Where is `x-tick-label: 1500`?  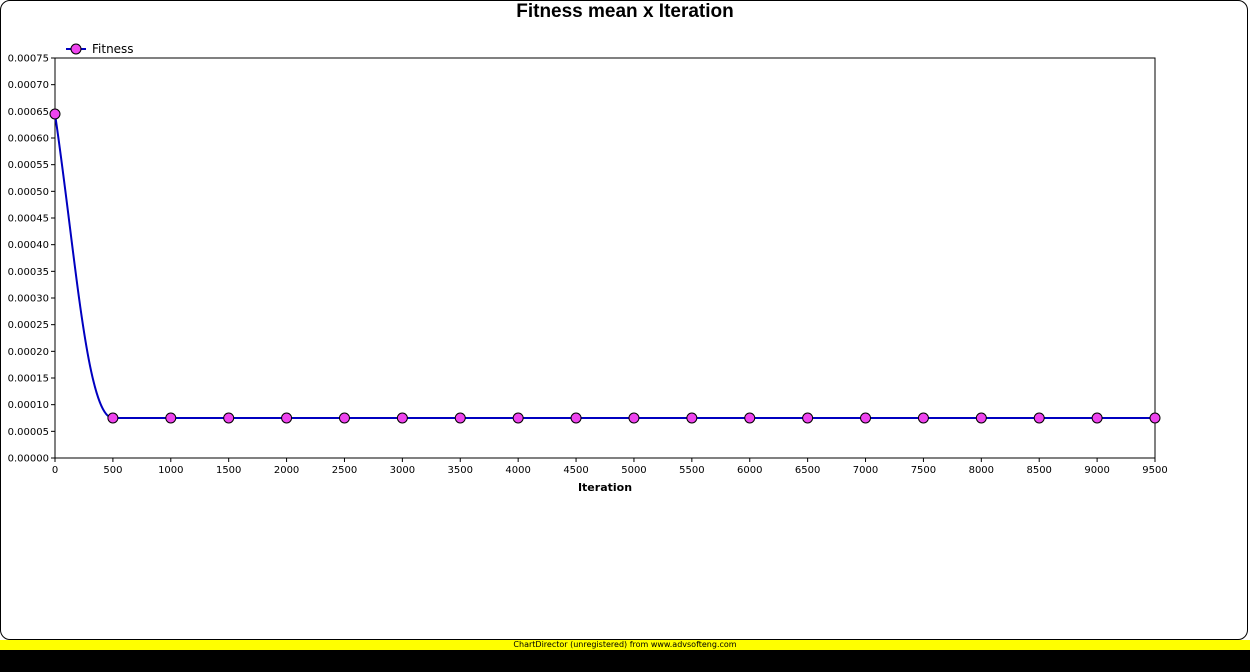
x-tick-label: 1500 is located at coordinates (228, 470).